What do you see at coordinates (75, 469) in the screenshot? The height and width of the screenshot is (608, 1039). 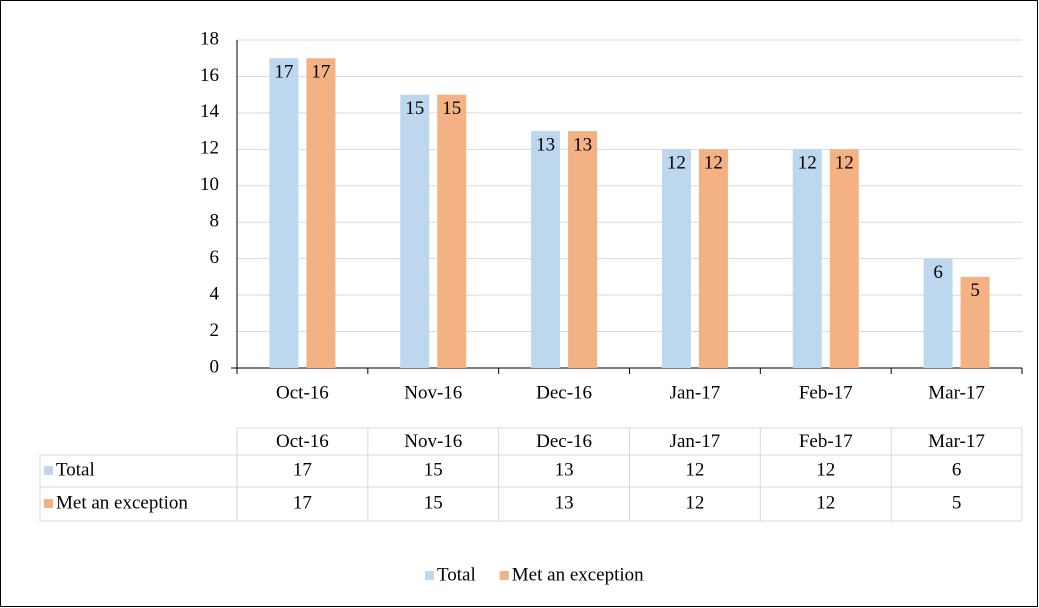 I see `table-row-label: Total` at bounding box center [75, 469].